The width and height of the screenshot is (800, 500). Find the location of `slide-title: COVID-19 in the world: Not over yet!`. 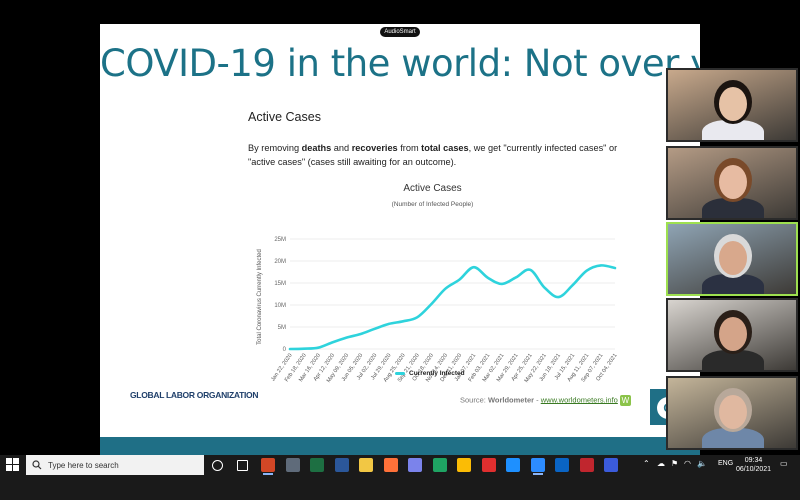

slide-title: COVID-19 in the world: Not over yet! is located at coordinates (400, 63).